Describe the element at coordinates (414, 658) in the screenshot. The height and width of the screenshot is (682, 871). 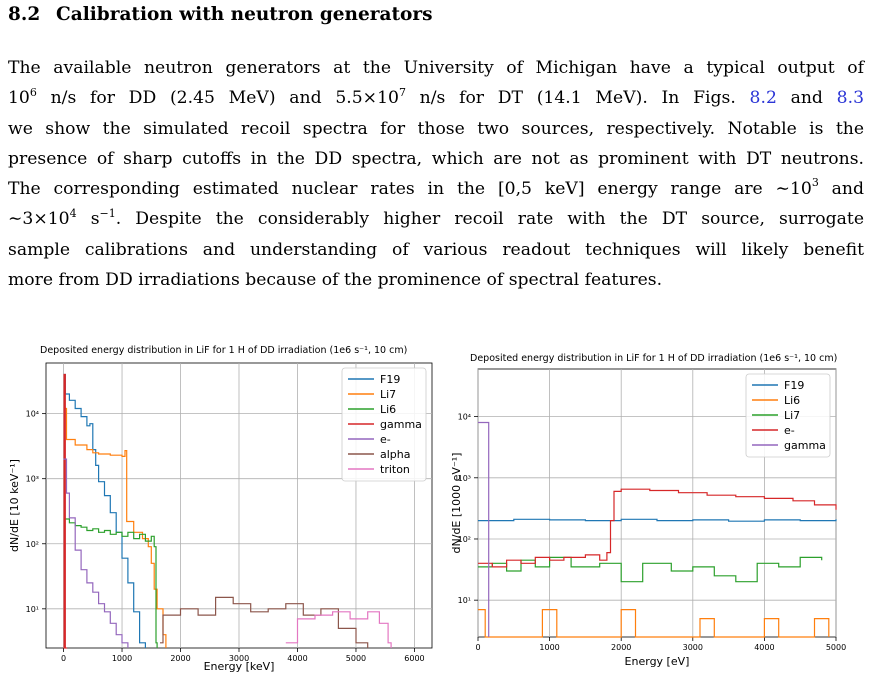
I see `x-tick-label: 6000` at that location.